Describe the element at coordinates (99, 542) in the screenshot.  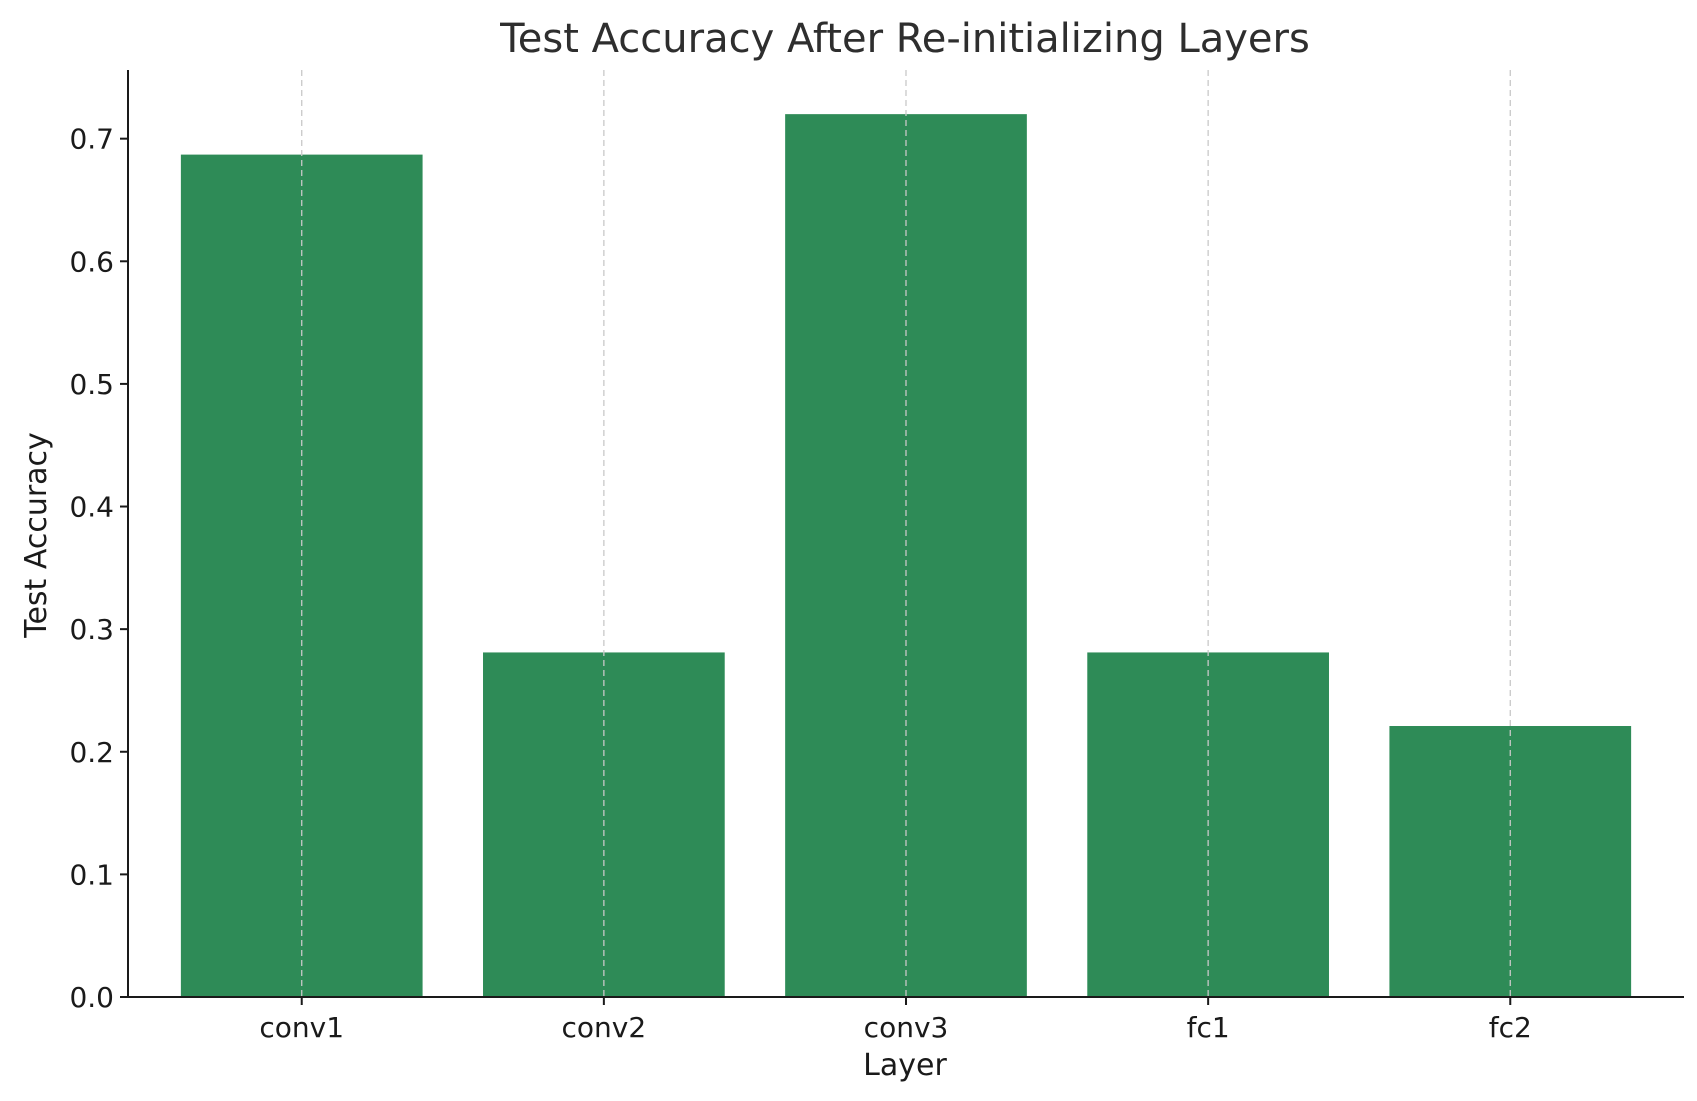
I see `y-axis: 0.0 0.1 0.2 0.3 0.4 0.5 0.6 0.7` at that location.